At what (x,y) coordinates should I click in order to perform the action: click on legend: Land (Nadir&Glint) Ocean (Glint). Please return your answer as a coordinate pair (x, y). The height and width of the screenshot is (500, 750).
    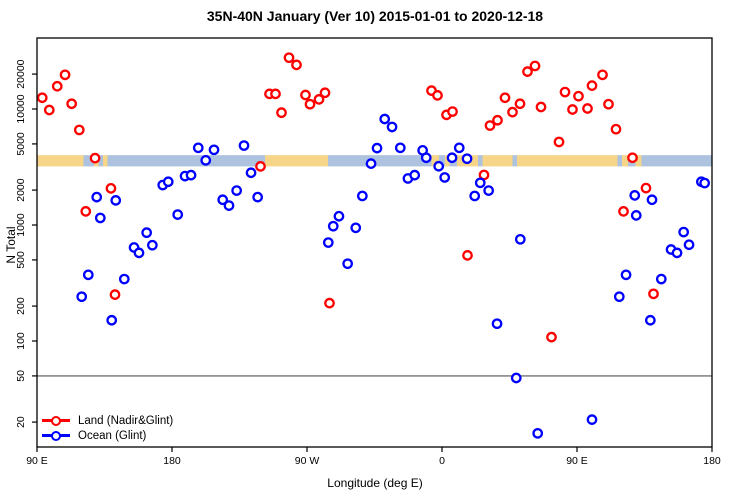
    Looking at the image, I should click on (107, 428).